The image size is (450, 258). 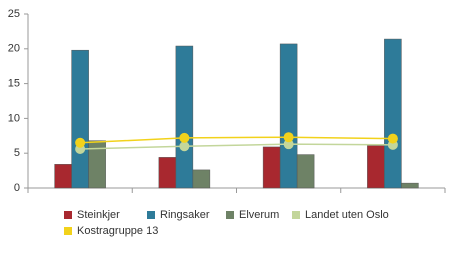 What do you see at coordinates (17, 153) in the screenshot?
I see `y-tick-label: 5` at bounding box center [17, 153].